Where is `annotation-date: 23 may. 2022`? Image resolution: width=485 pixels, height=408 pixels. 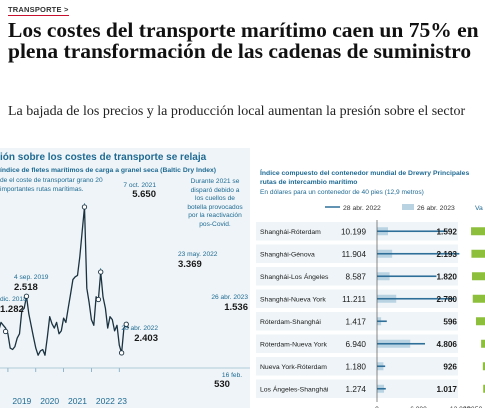 annotation-date: 23 may. 2022 is located at coordinates (198, 254).